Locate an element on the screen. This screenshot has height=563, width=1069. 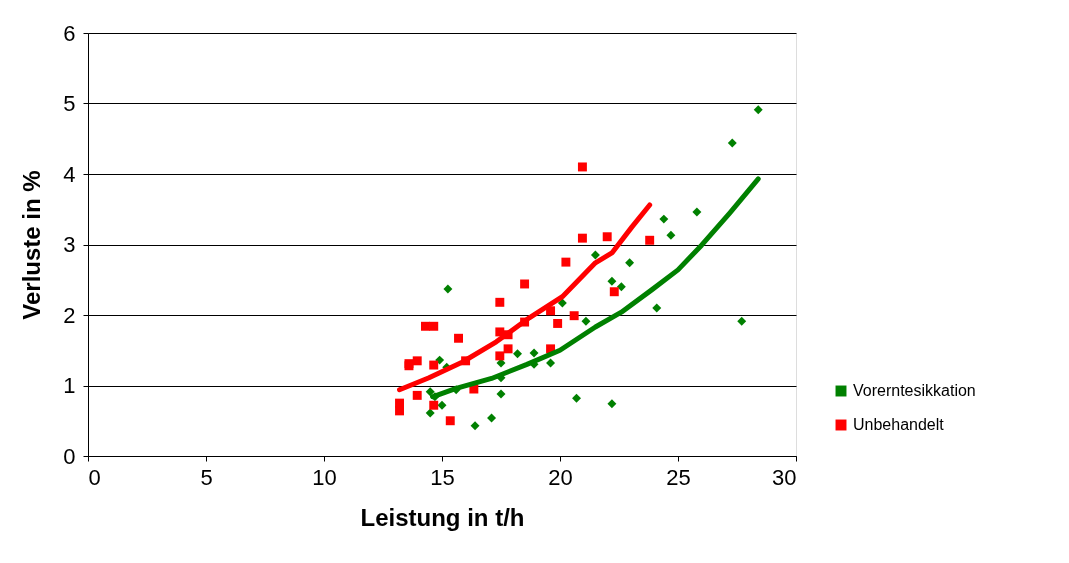
y-tick-label: 6 is located at coordinates (69, 33).